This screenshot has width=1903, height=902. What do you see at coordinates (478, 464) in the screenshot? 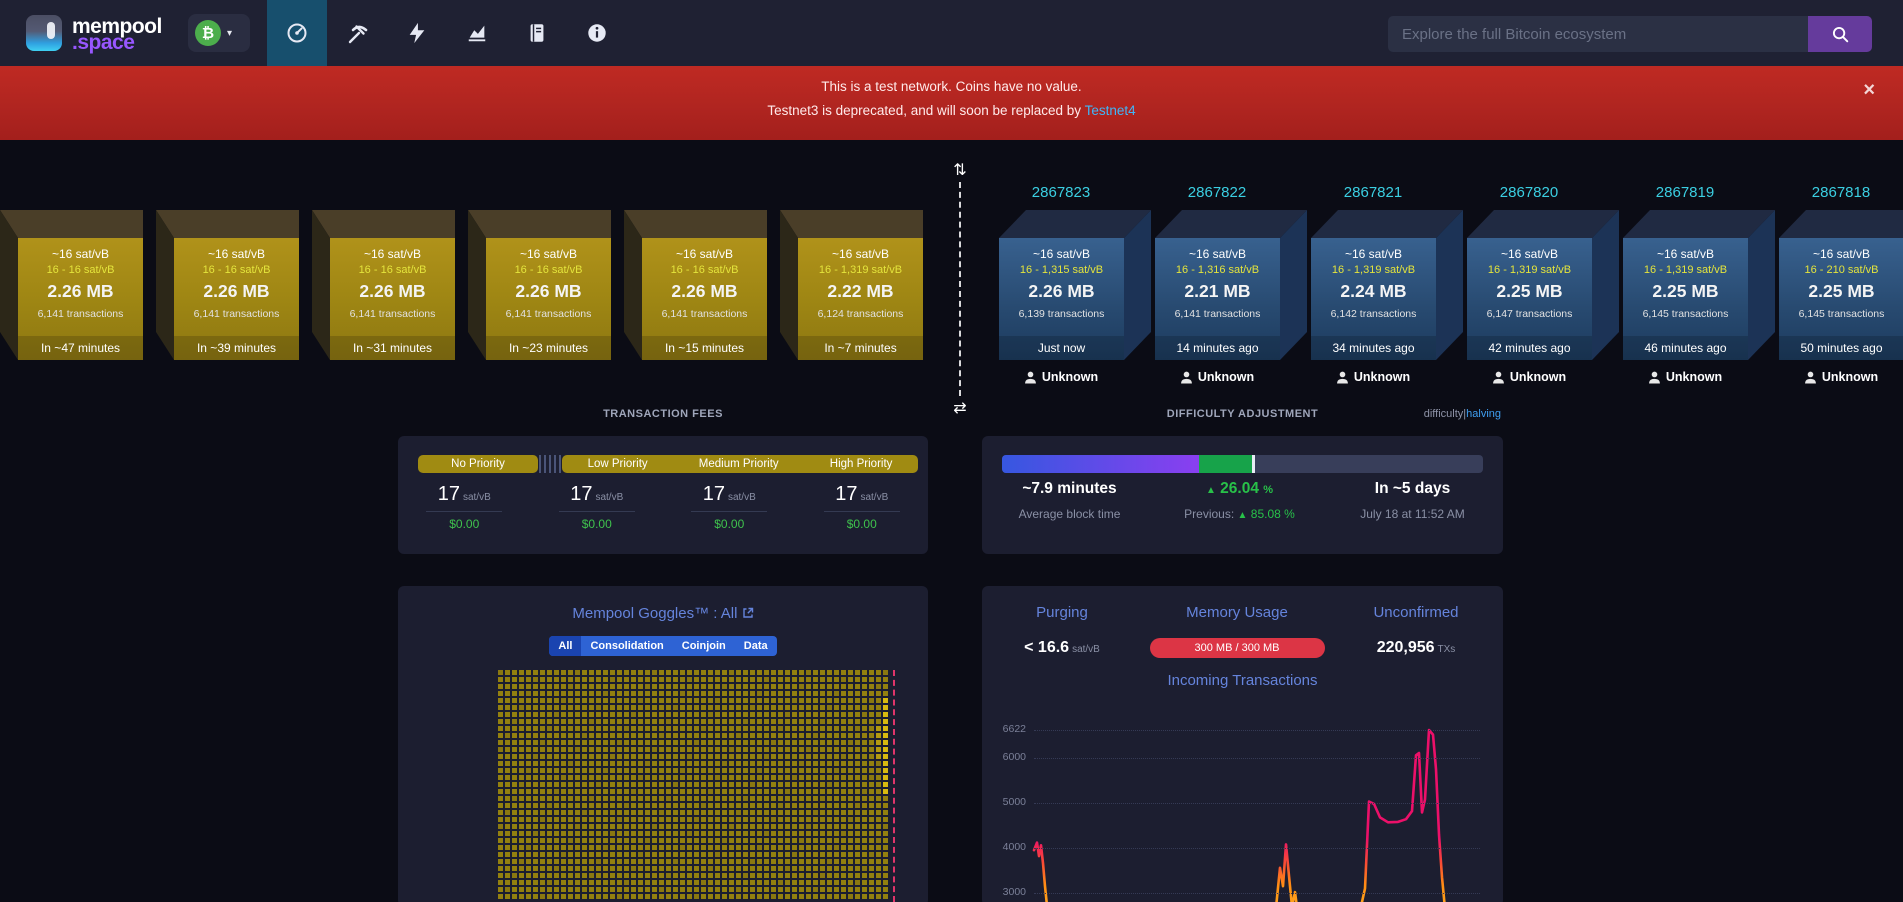
I see `fee-priority-no: No Priority` at bounding box center [478, 464].